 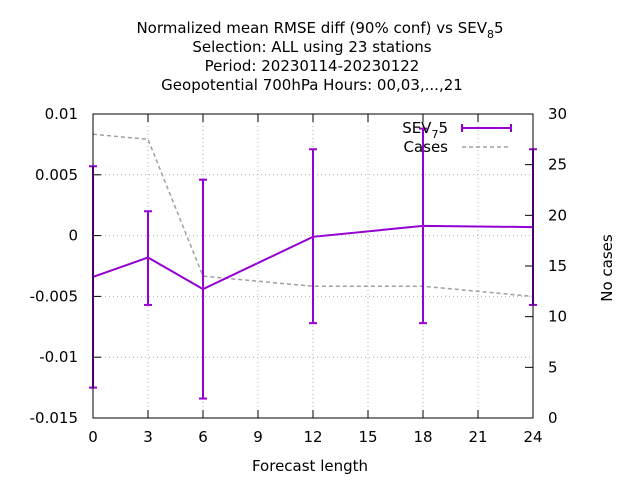 I want to click on legend: SEV75 Cases, so click(x=457, y=137).